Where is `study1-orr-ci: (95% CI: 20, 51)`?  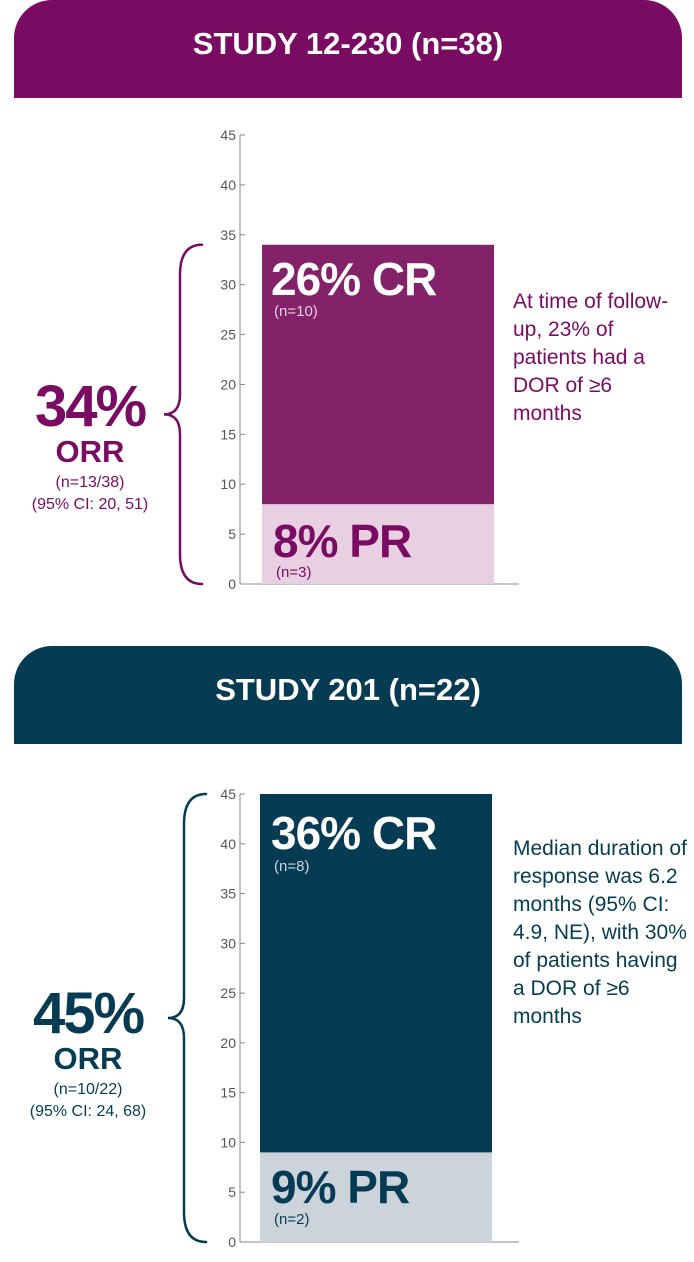
study1-orr-ci: (95% CI: 20, 51) is located at coordinates (90, 504).